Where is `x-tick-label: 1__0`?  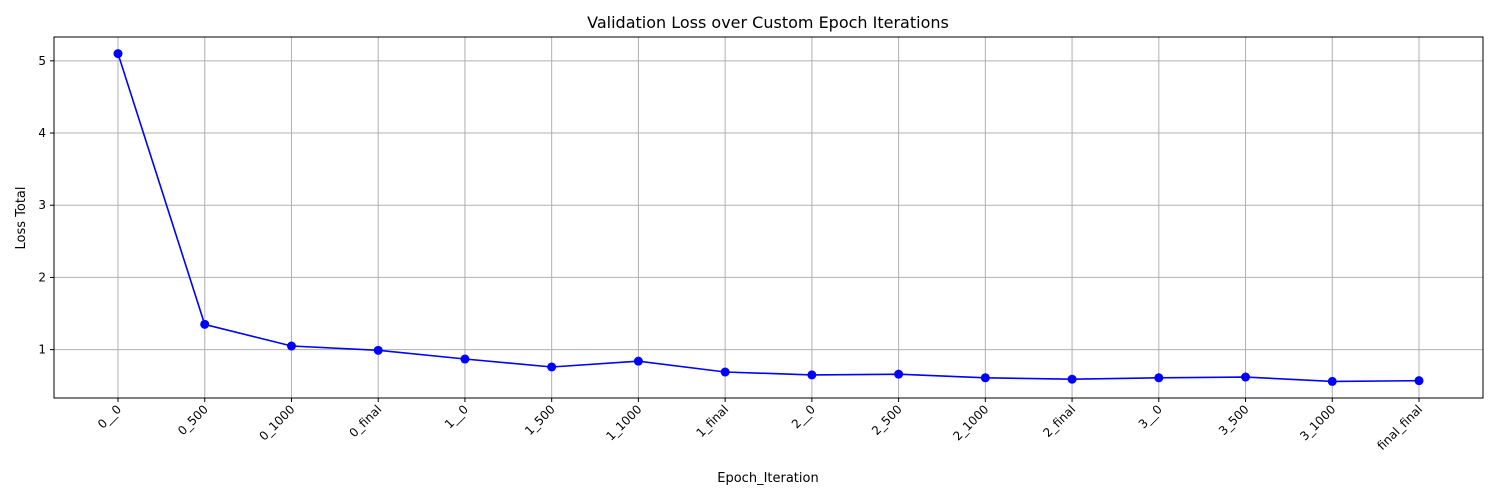 x-tick-label: 1__0 is located at coordinates (456, 416).